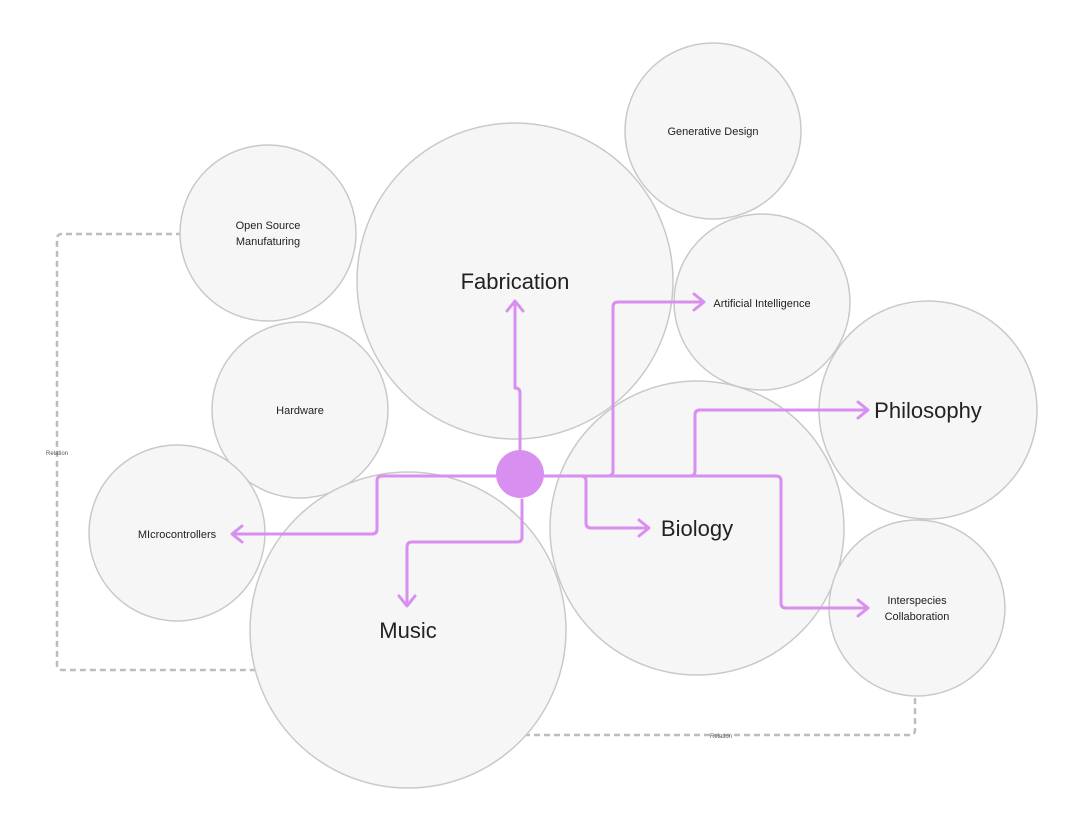 This screenshot has height=831, width=1080. I want to click on label-philosophy: Philosophy, so click(928, 410).